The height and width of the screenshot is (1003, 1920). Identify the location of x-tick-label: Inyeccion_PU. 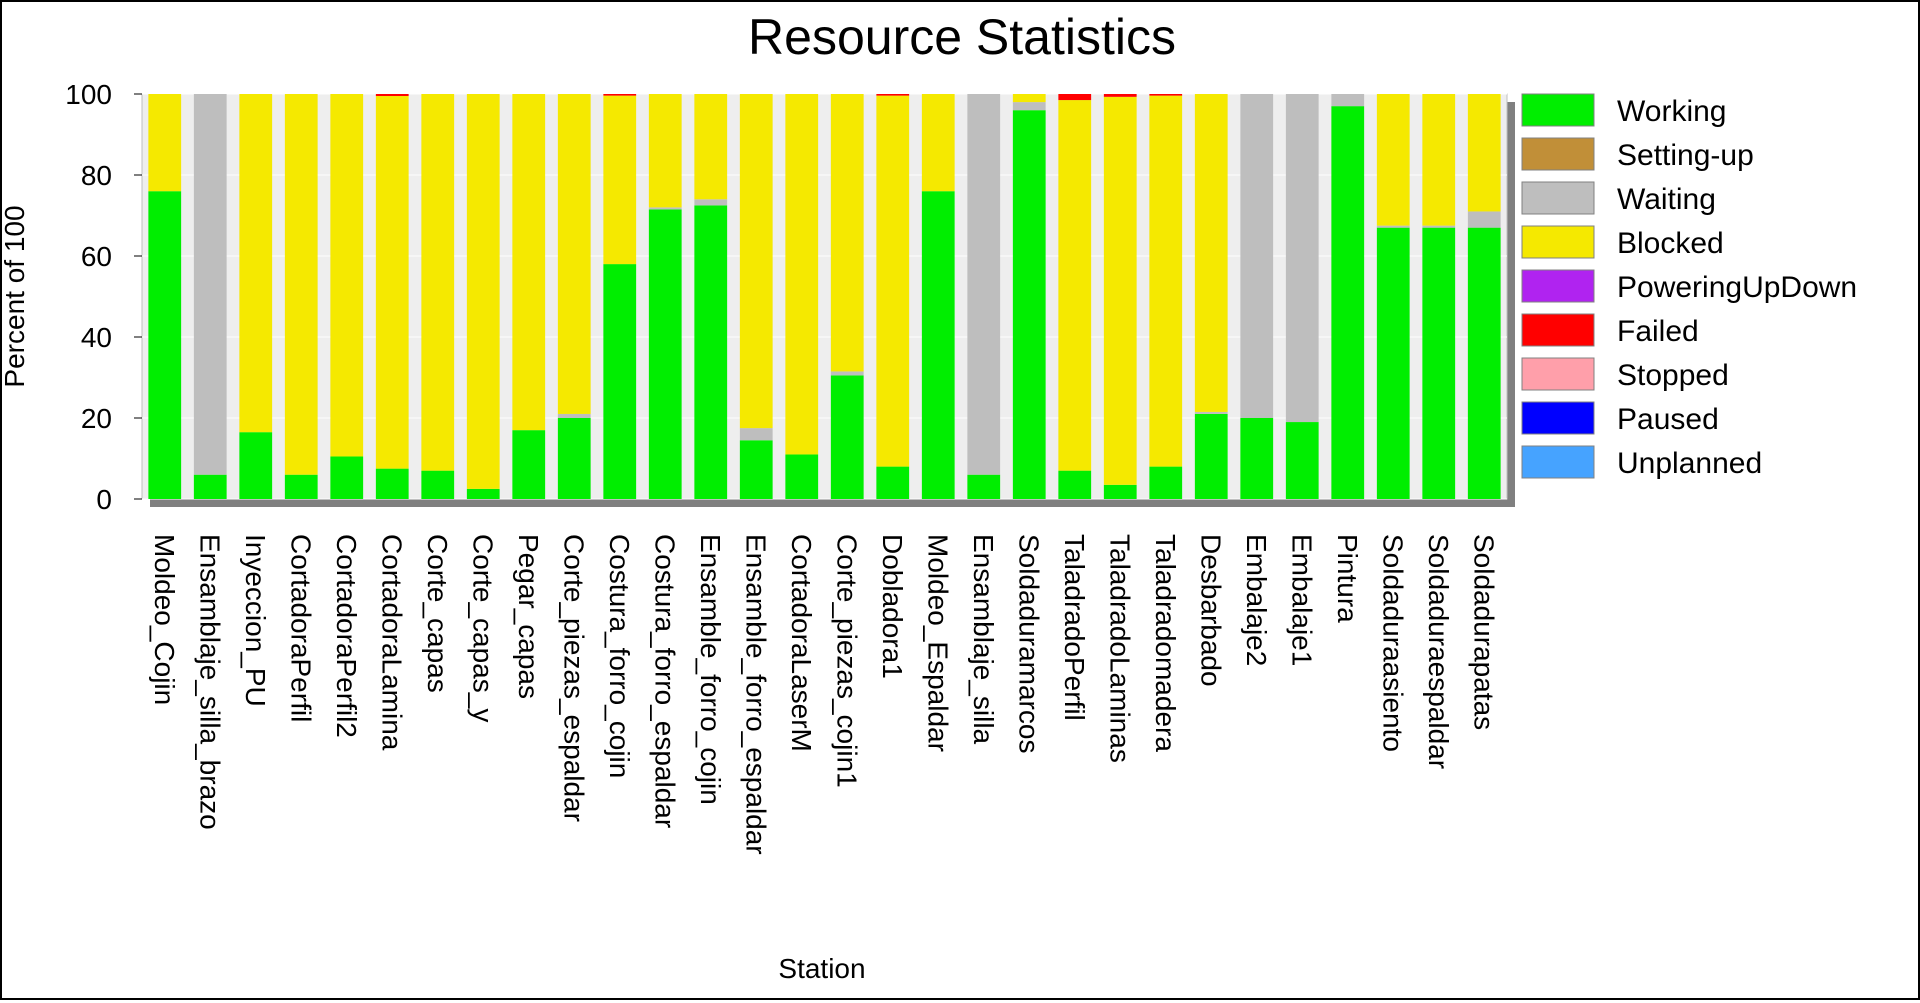
(255, 620).